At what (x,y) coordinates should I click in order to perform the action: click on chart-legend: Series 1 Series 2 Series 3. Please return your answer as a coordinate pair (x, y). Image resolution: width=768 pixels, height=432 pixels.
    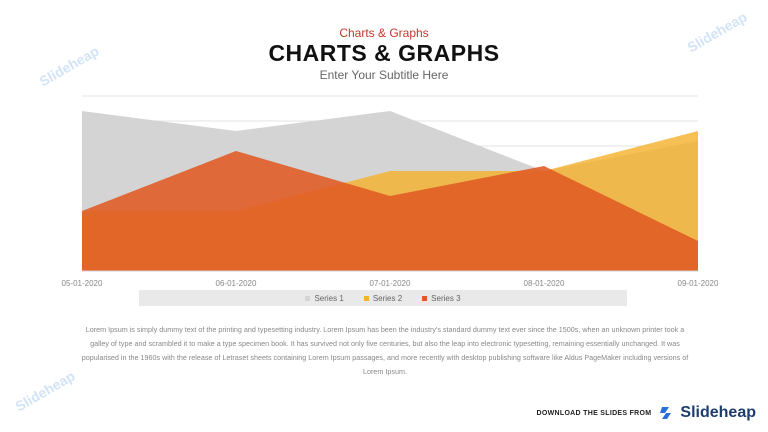
    Looking at the image, I should click on (383, 298).